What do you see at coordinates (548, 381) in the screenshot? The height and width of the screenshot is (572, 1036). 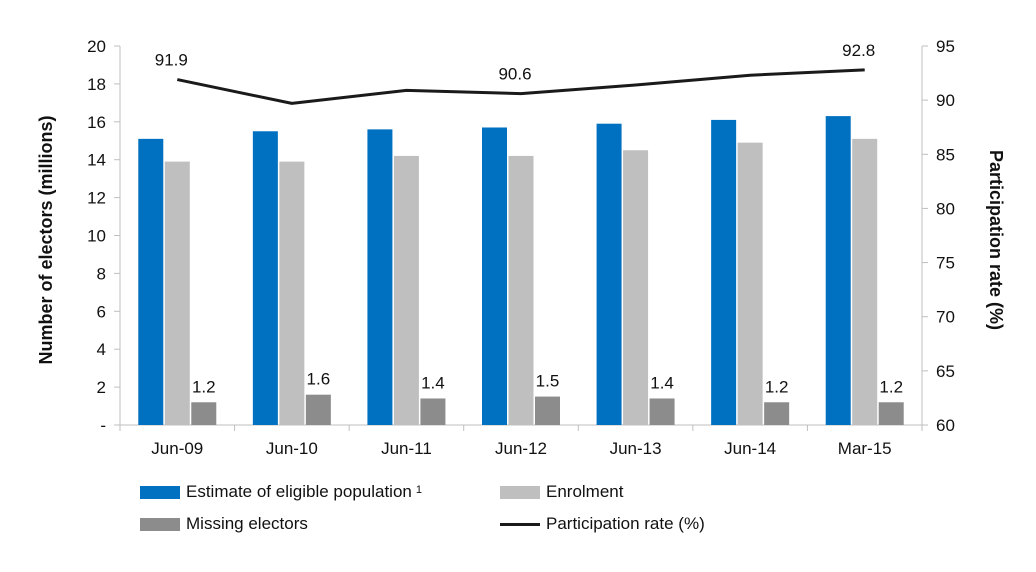 I see `missing-electors-data-label: 1.5` at bounding box center [548, 381].